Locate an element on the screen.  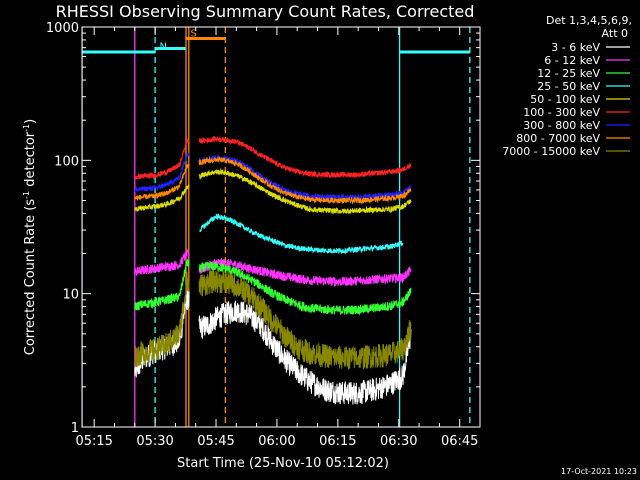
legend-label-0: 3 - 6 keV is located at coordinates (575, 47).